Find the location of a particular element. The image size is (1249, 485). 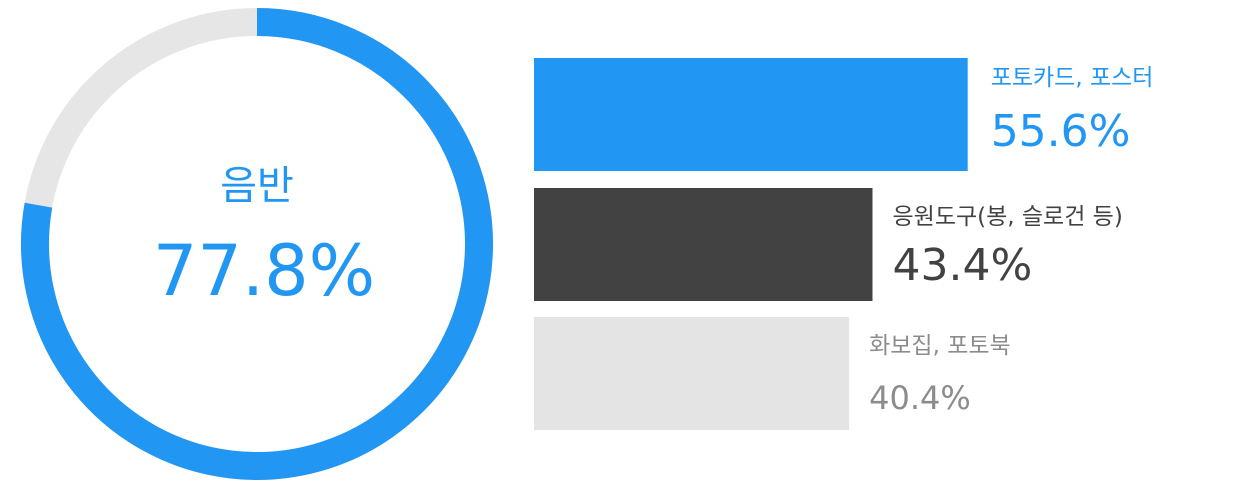

bar-cheering-goods is located at coordinates (703, 244).